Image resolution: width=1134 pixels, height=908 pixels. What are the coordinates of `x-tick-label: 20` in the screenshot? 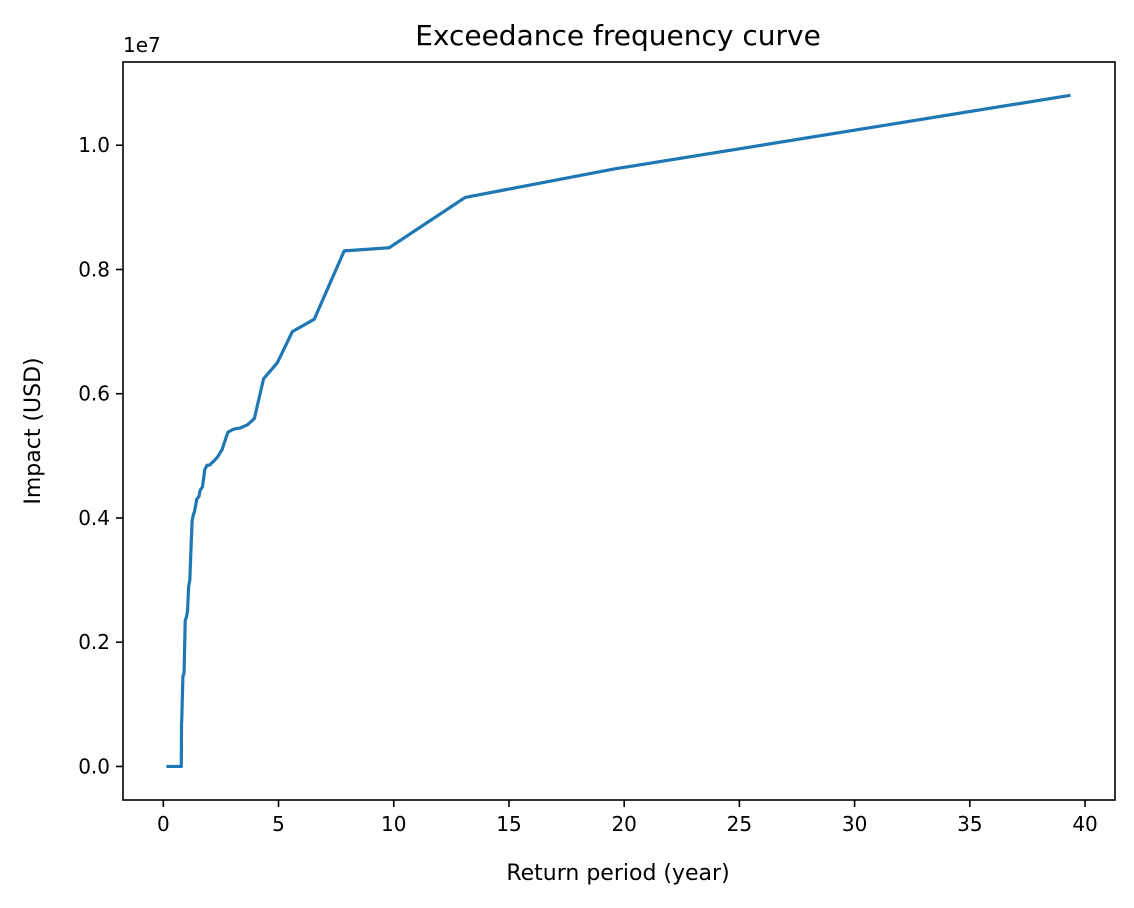 It's located at (623, 824).